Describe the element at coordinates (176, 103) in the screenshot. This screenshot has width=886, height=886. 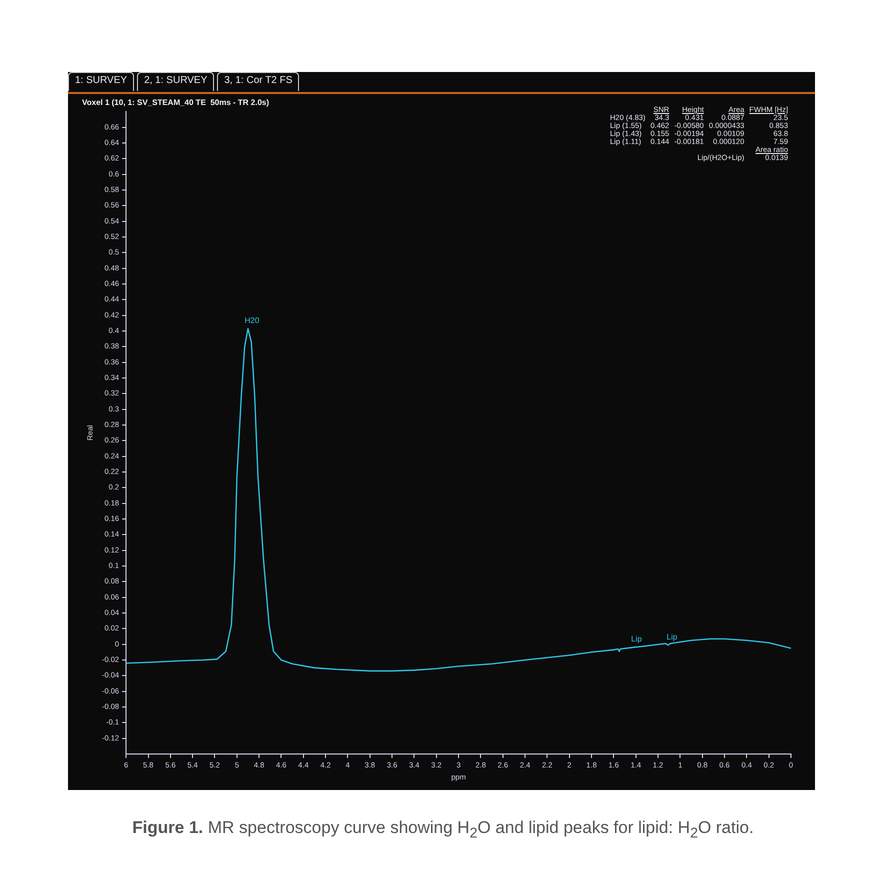
I see `chart-title: Voxel 1 (10, 1: SV_STEAM_40 TE 50ms - TR 2.0s)` at that location.